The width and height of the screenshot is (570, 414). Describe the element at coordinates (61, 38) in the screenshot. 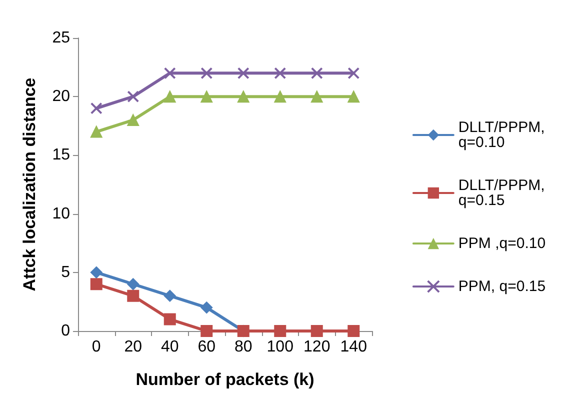

I see `y-tick-label: 25` at that location.